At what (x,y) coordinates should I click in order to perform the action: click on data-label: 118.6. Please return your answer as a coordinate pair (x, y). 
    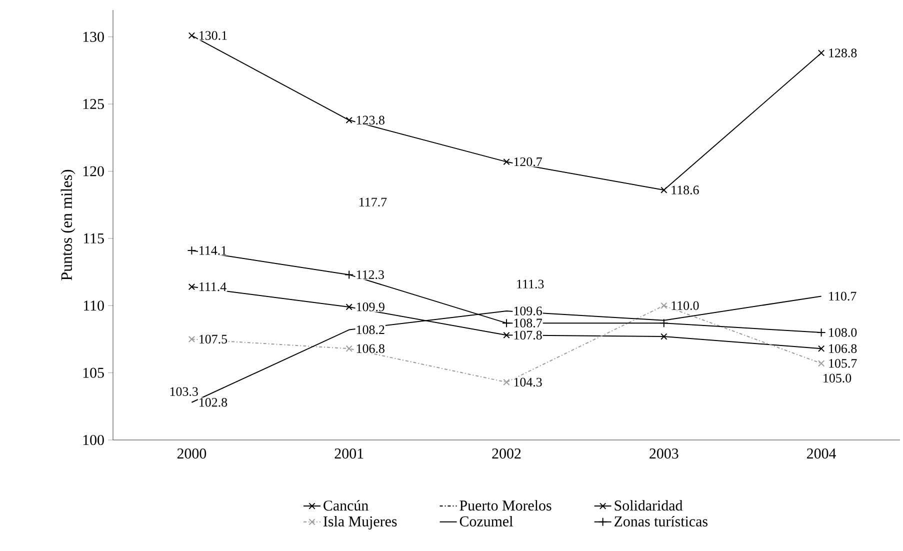
    Looking at the image, I should click on (685, 190).